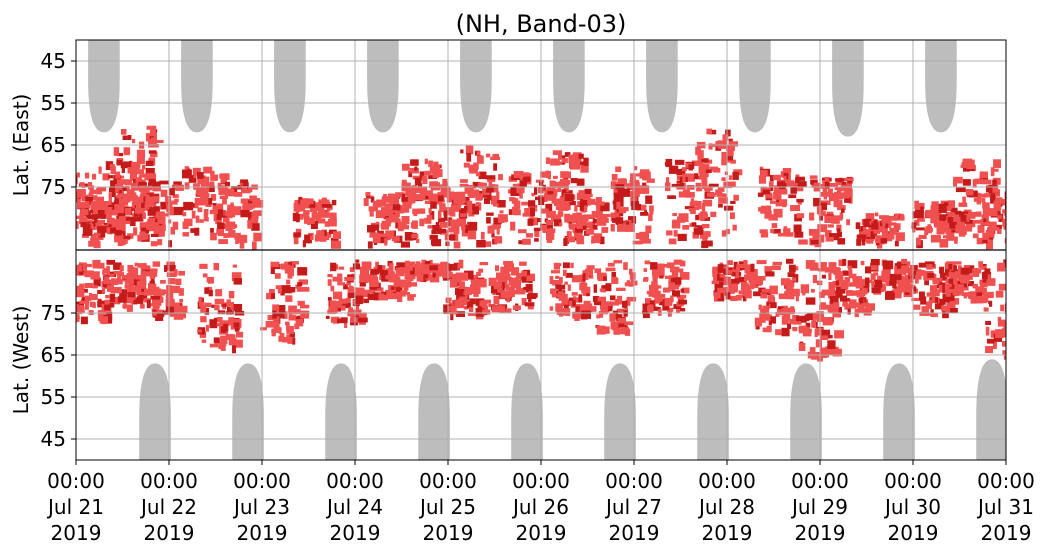  What do you see at coordinates (541, 24) in the screenshot?
I see `chart-title: (NH, Band-03)` at bounding box center [541, 24].